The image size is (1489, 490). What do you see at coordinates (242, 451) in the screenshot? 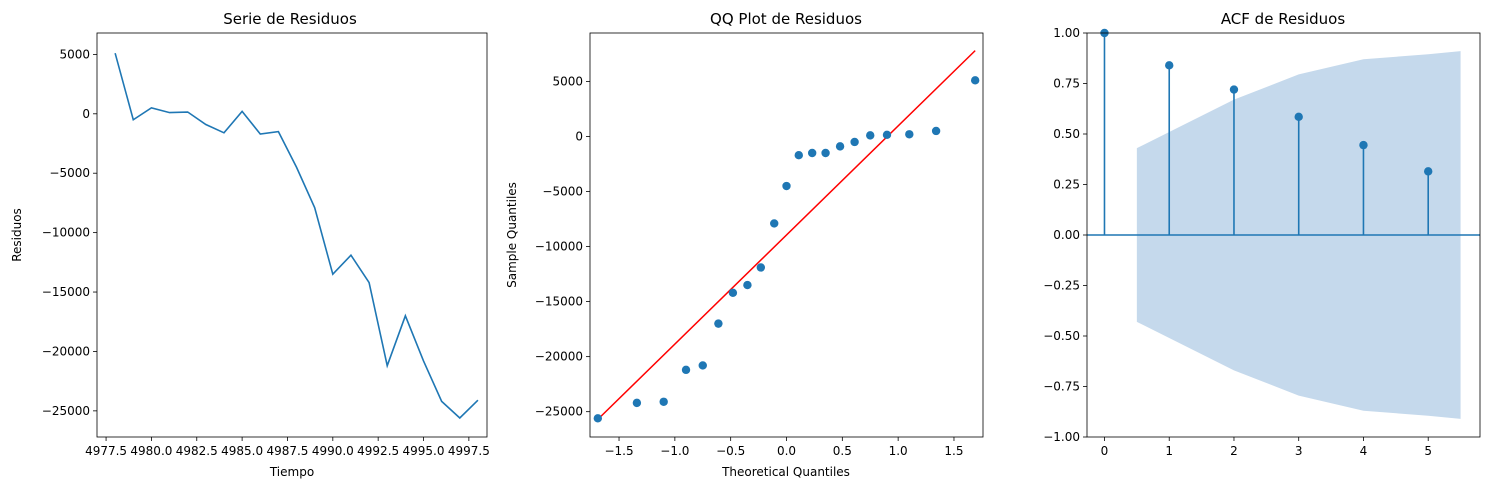
I see `x-tick-label: 4985.0` at bounding box center [242, 451].